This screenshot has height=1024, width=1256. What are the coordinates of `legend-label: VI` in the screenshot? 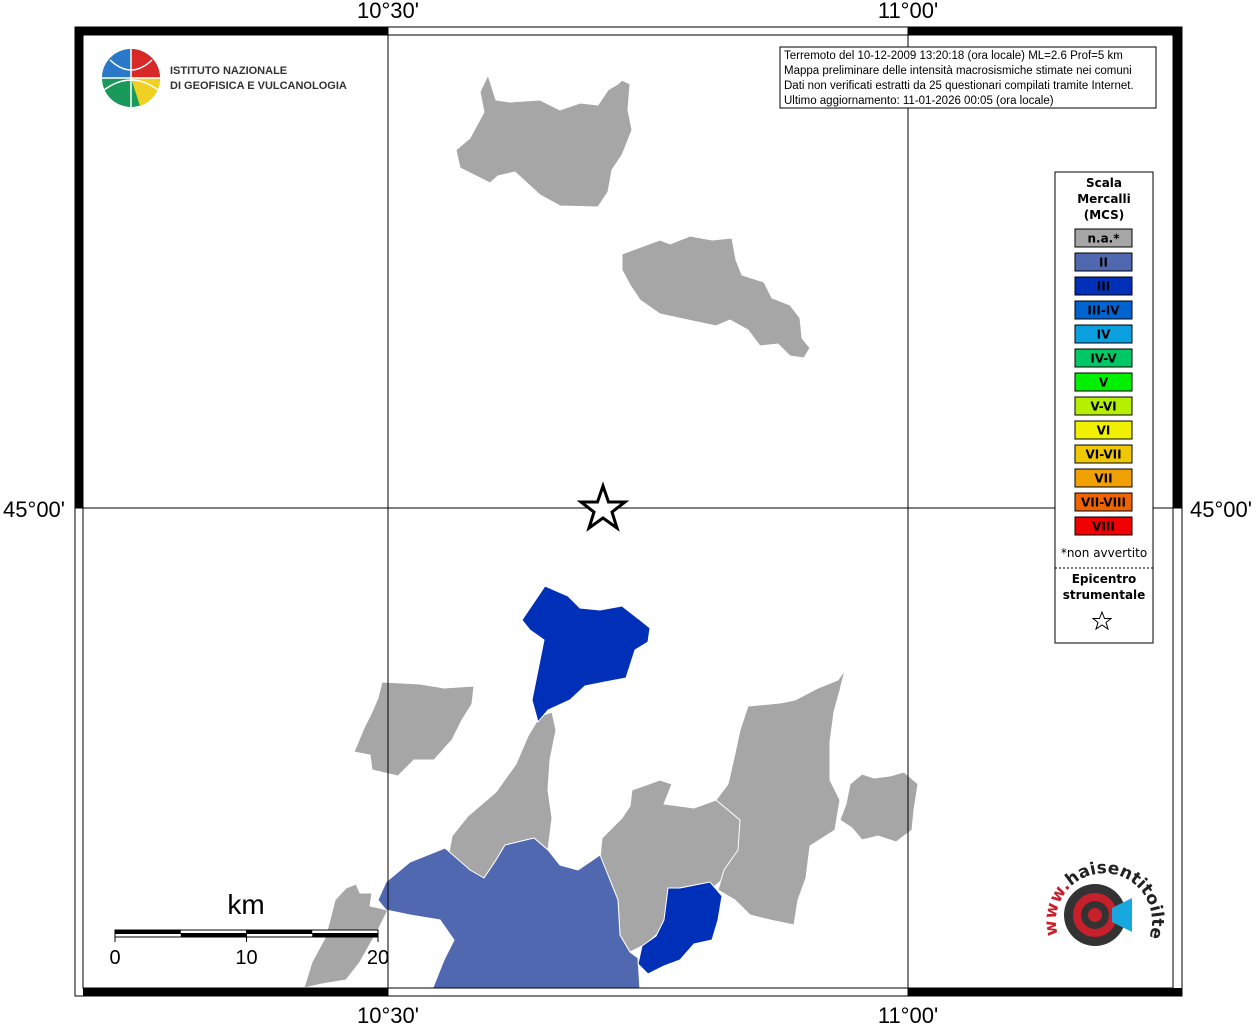 It's located at (1104, 431).